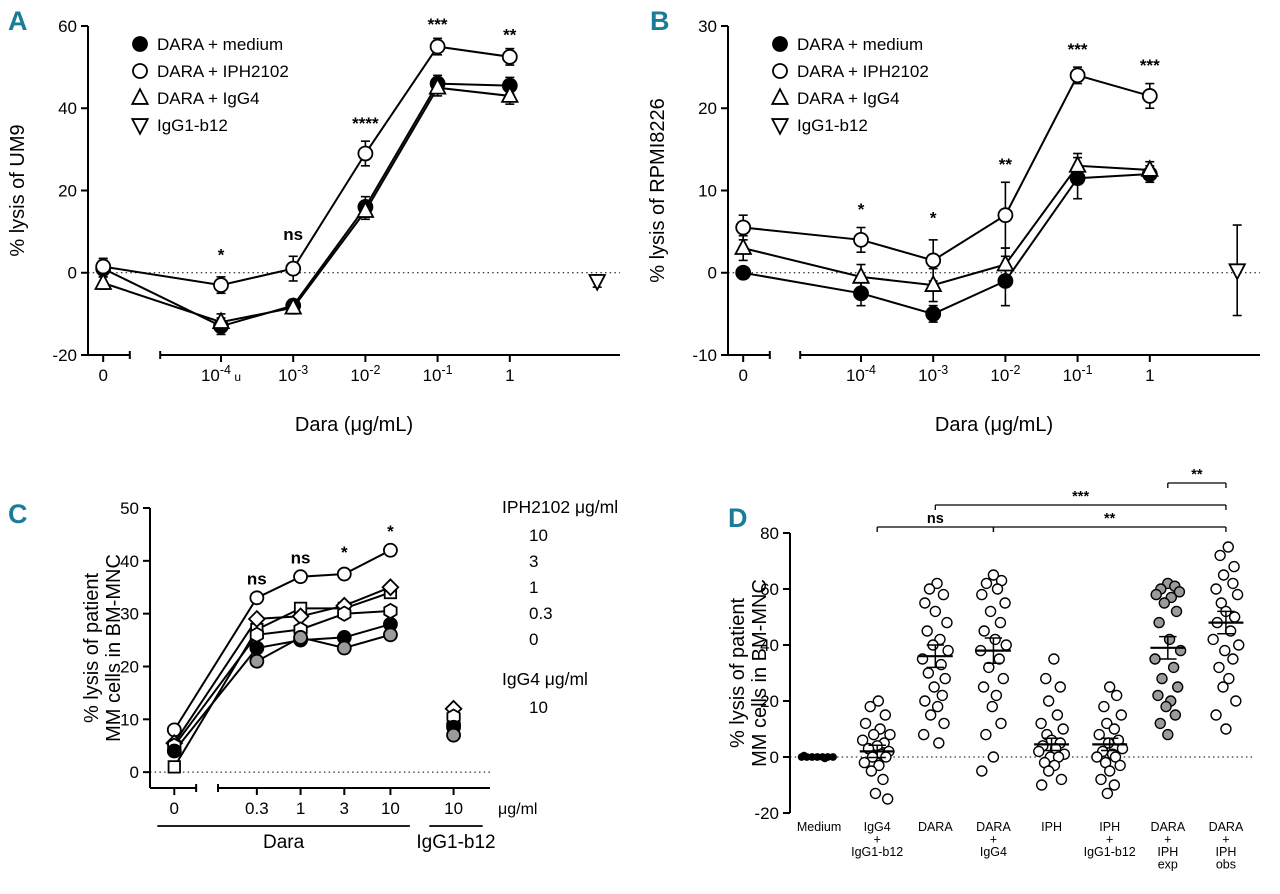  I want to click on x-category-label: DARA, so click(935, 827).